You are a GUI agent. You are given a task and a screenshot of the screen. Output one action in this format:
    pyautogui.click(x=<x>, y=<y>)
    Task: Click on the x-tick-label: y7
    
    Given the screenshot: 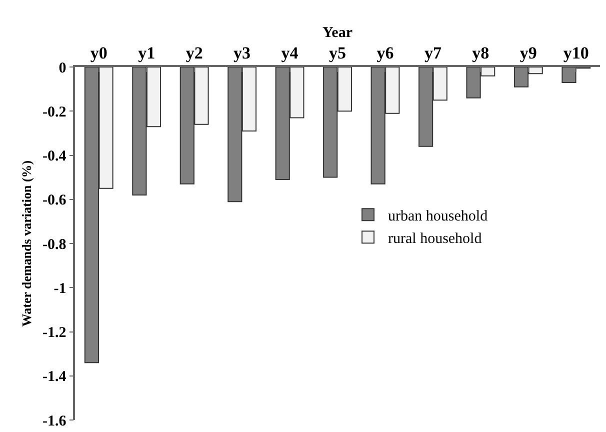 What is the action you would take?
    pyautogui.click(x=433, y=52)
    